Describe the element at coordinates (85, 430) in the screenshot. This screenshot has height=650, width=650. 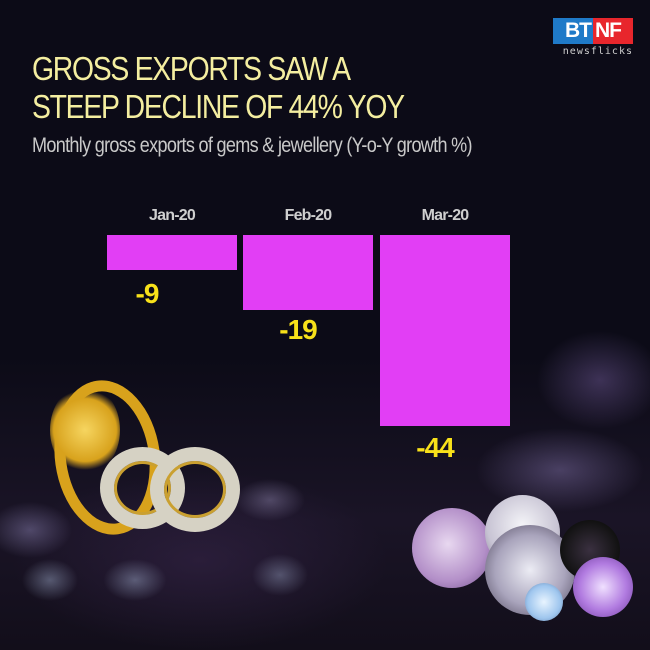
I see `gold-flower` at that location.